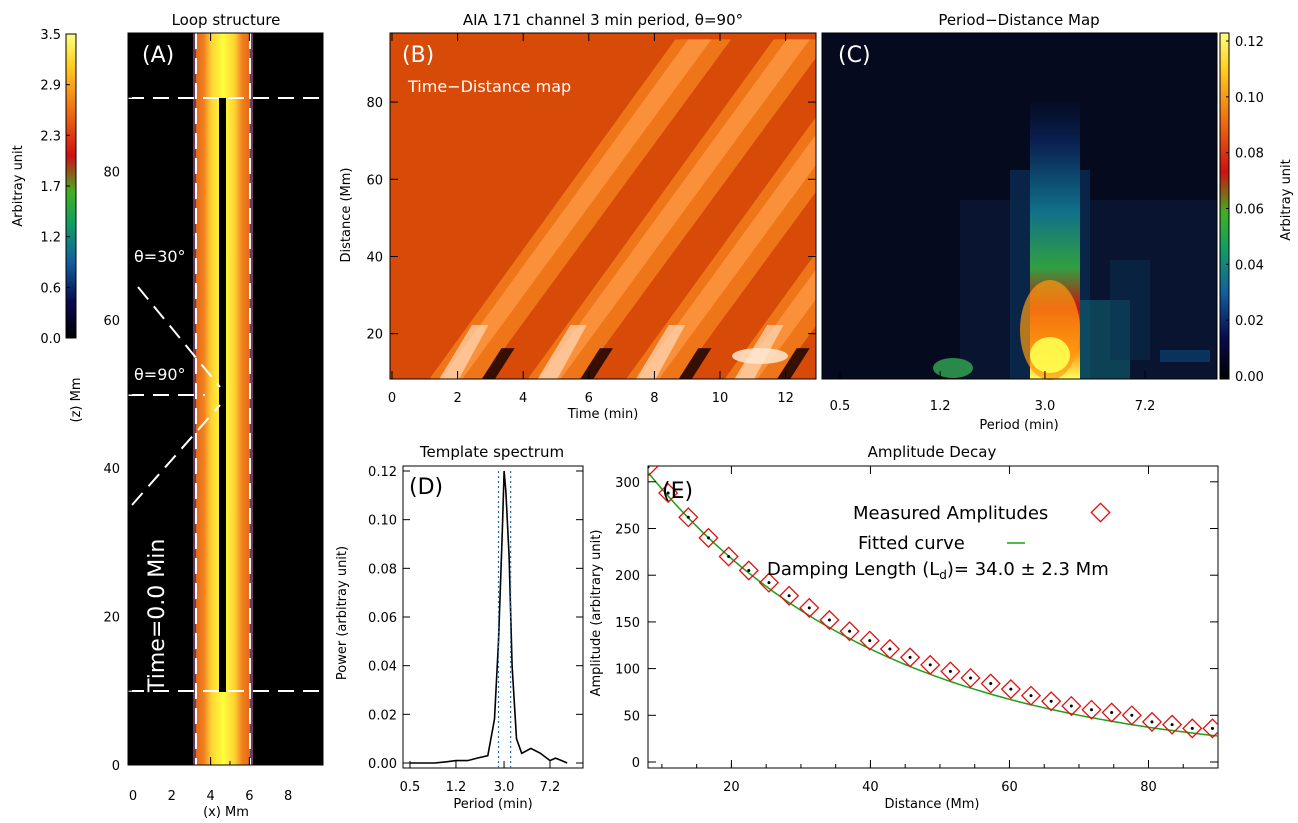 Image resolution: width=1298 pixels, height=823 pixels. Describe the element at coordinates (654, 398) in the screenshot. I see `panel-b-x-tick-label: 8` at that location.